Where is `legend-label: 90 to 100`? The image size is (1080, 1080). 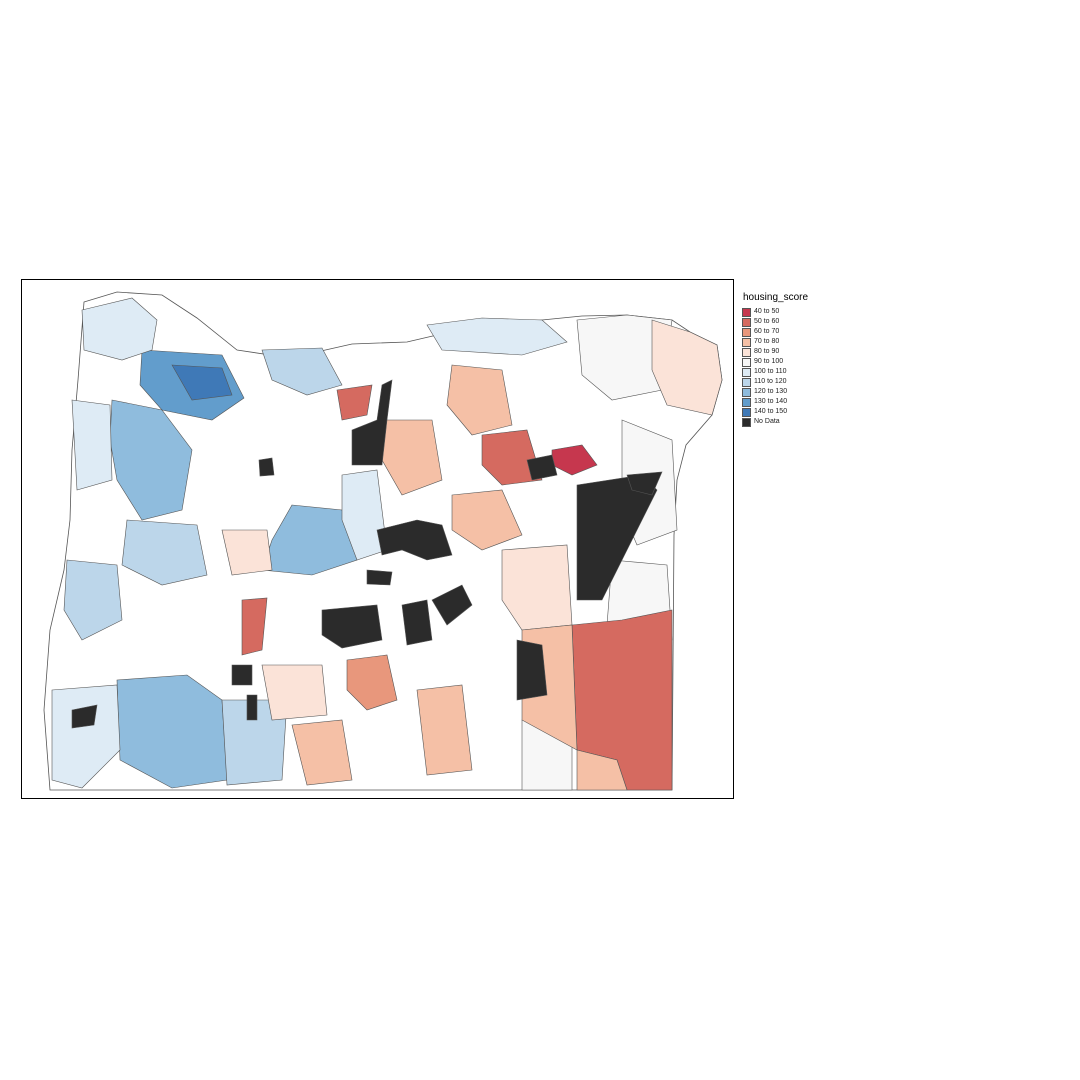 legend-label: 90 to 100 is located at coordinates (769, 361).